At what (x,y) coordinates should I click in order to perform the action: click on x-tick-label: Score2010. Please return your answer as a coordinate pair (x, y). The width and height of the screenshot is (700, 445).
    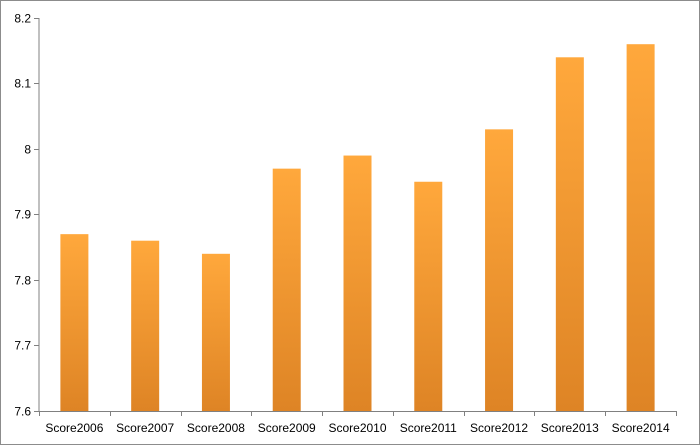
    Looking at the image, I should click on (357, 428).